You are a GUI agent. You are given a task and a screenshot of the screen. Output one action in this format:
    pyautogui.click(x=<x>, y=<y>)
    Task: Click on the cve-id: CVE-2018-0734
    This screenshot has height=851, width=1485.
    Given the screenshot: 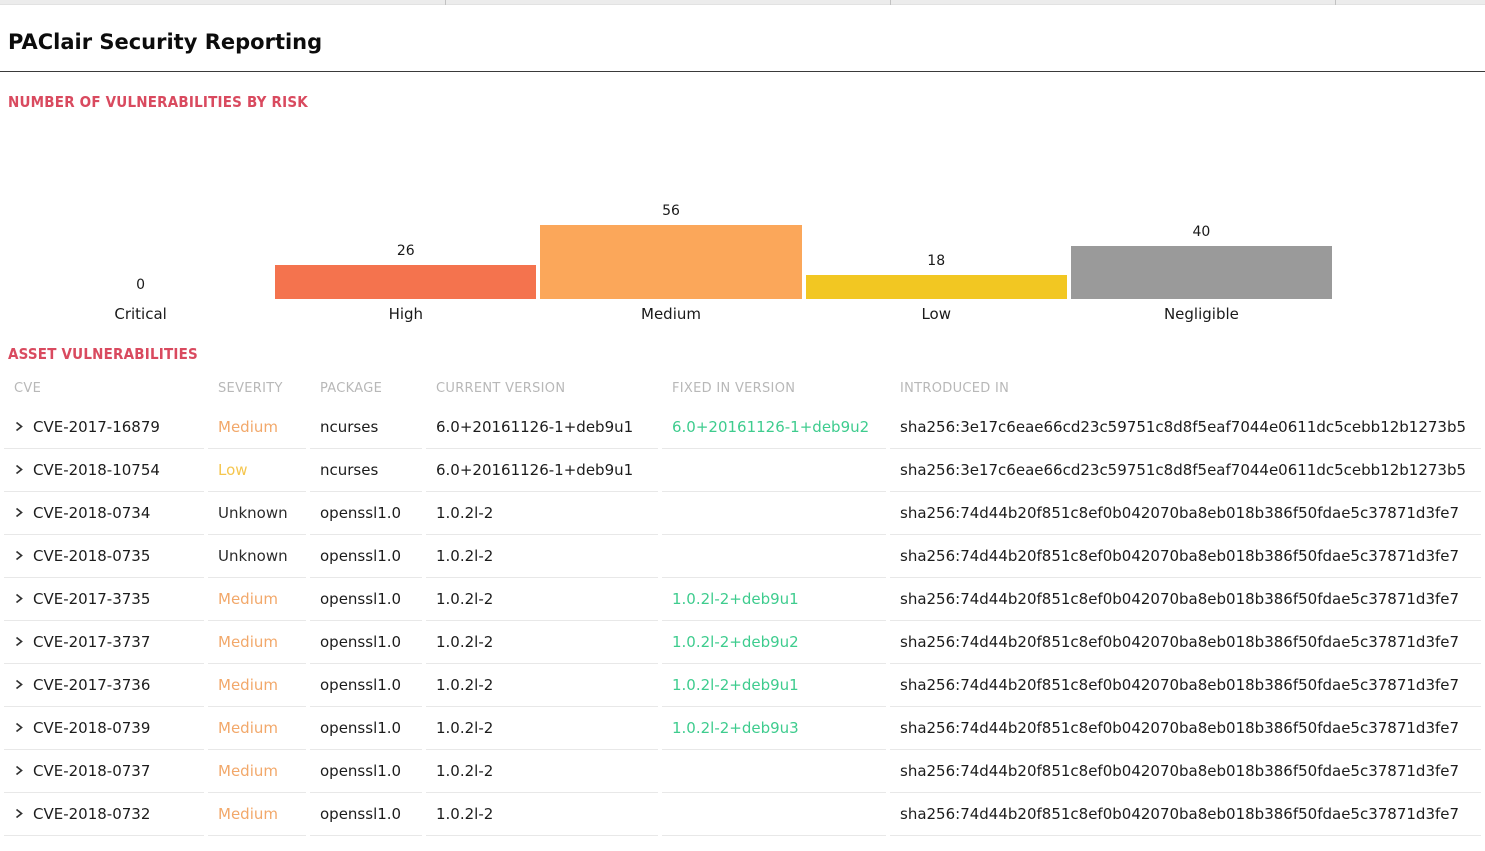 What is the action you would take?
    pyautogui.click(x=92, y=513)
    